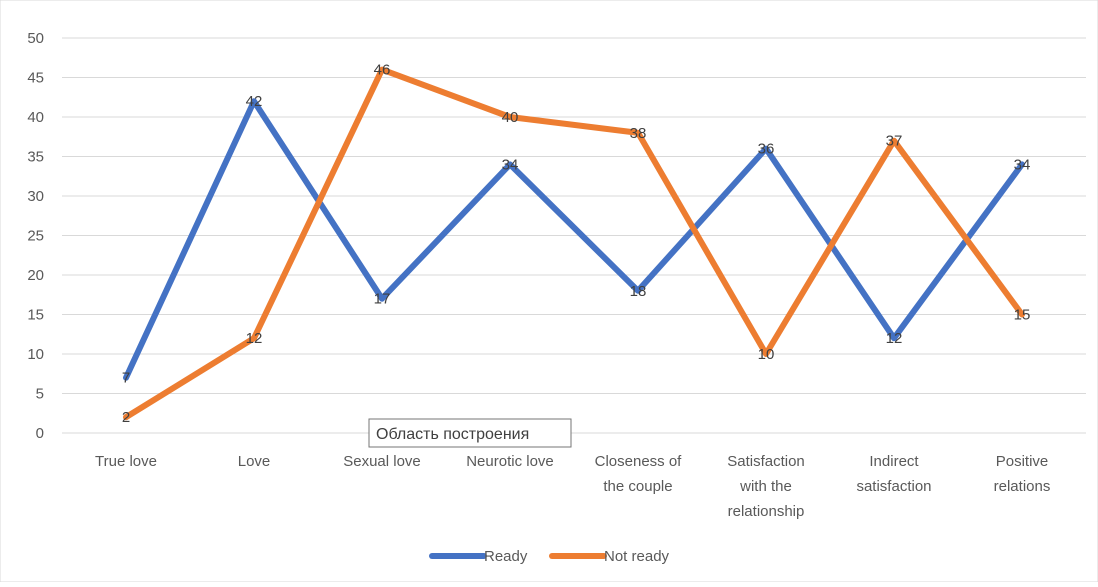 The height and width of the screenshot is (587, 1098). I want to click on y-tick-label: 40, so click(35, 117).